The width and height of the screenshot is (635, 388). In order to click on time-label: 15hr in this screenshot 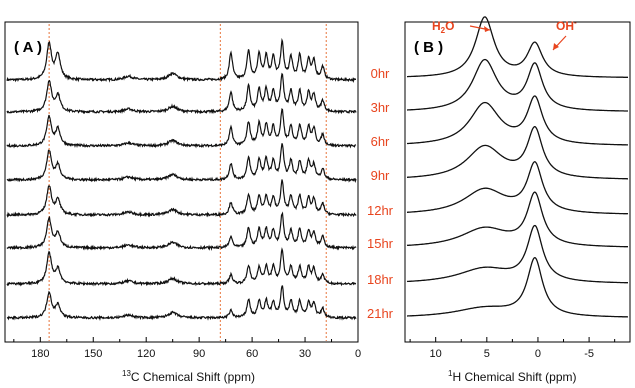, I will do `click(380, 243)`.